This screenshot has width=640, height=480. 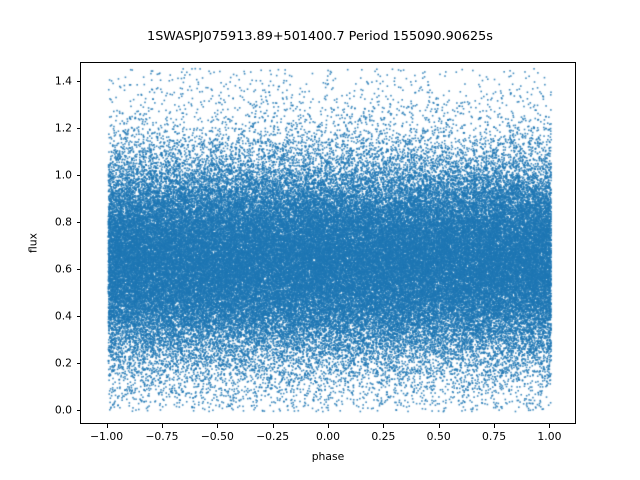 What do you see at coordinates (328, 436) in the screenshot?
I see `x-tick-label: 0.00` at bounding box center [328, 436].